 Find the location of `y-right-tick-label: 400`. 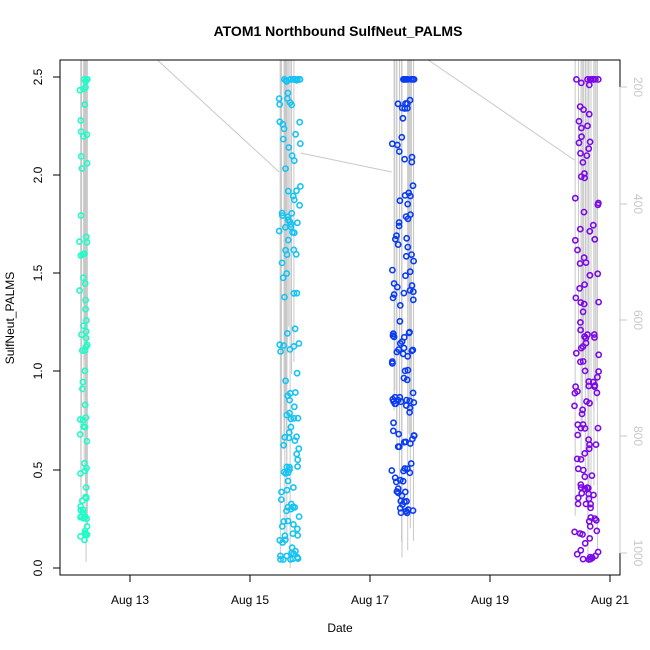

y-right-tick-label: 400 is located at coordinates (638, 204).